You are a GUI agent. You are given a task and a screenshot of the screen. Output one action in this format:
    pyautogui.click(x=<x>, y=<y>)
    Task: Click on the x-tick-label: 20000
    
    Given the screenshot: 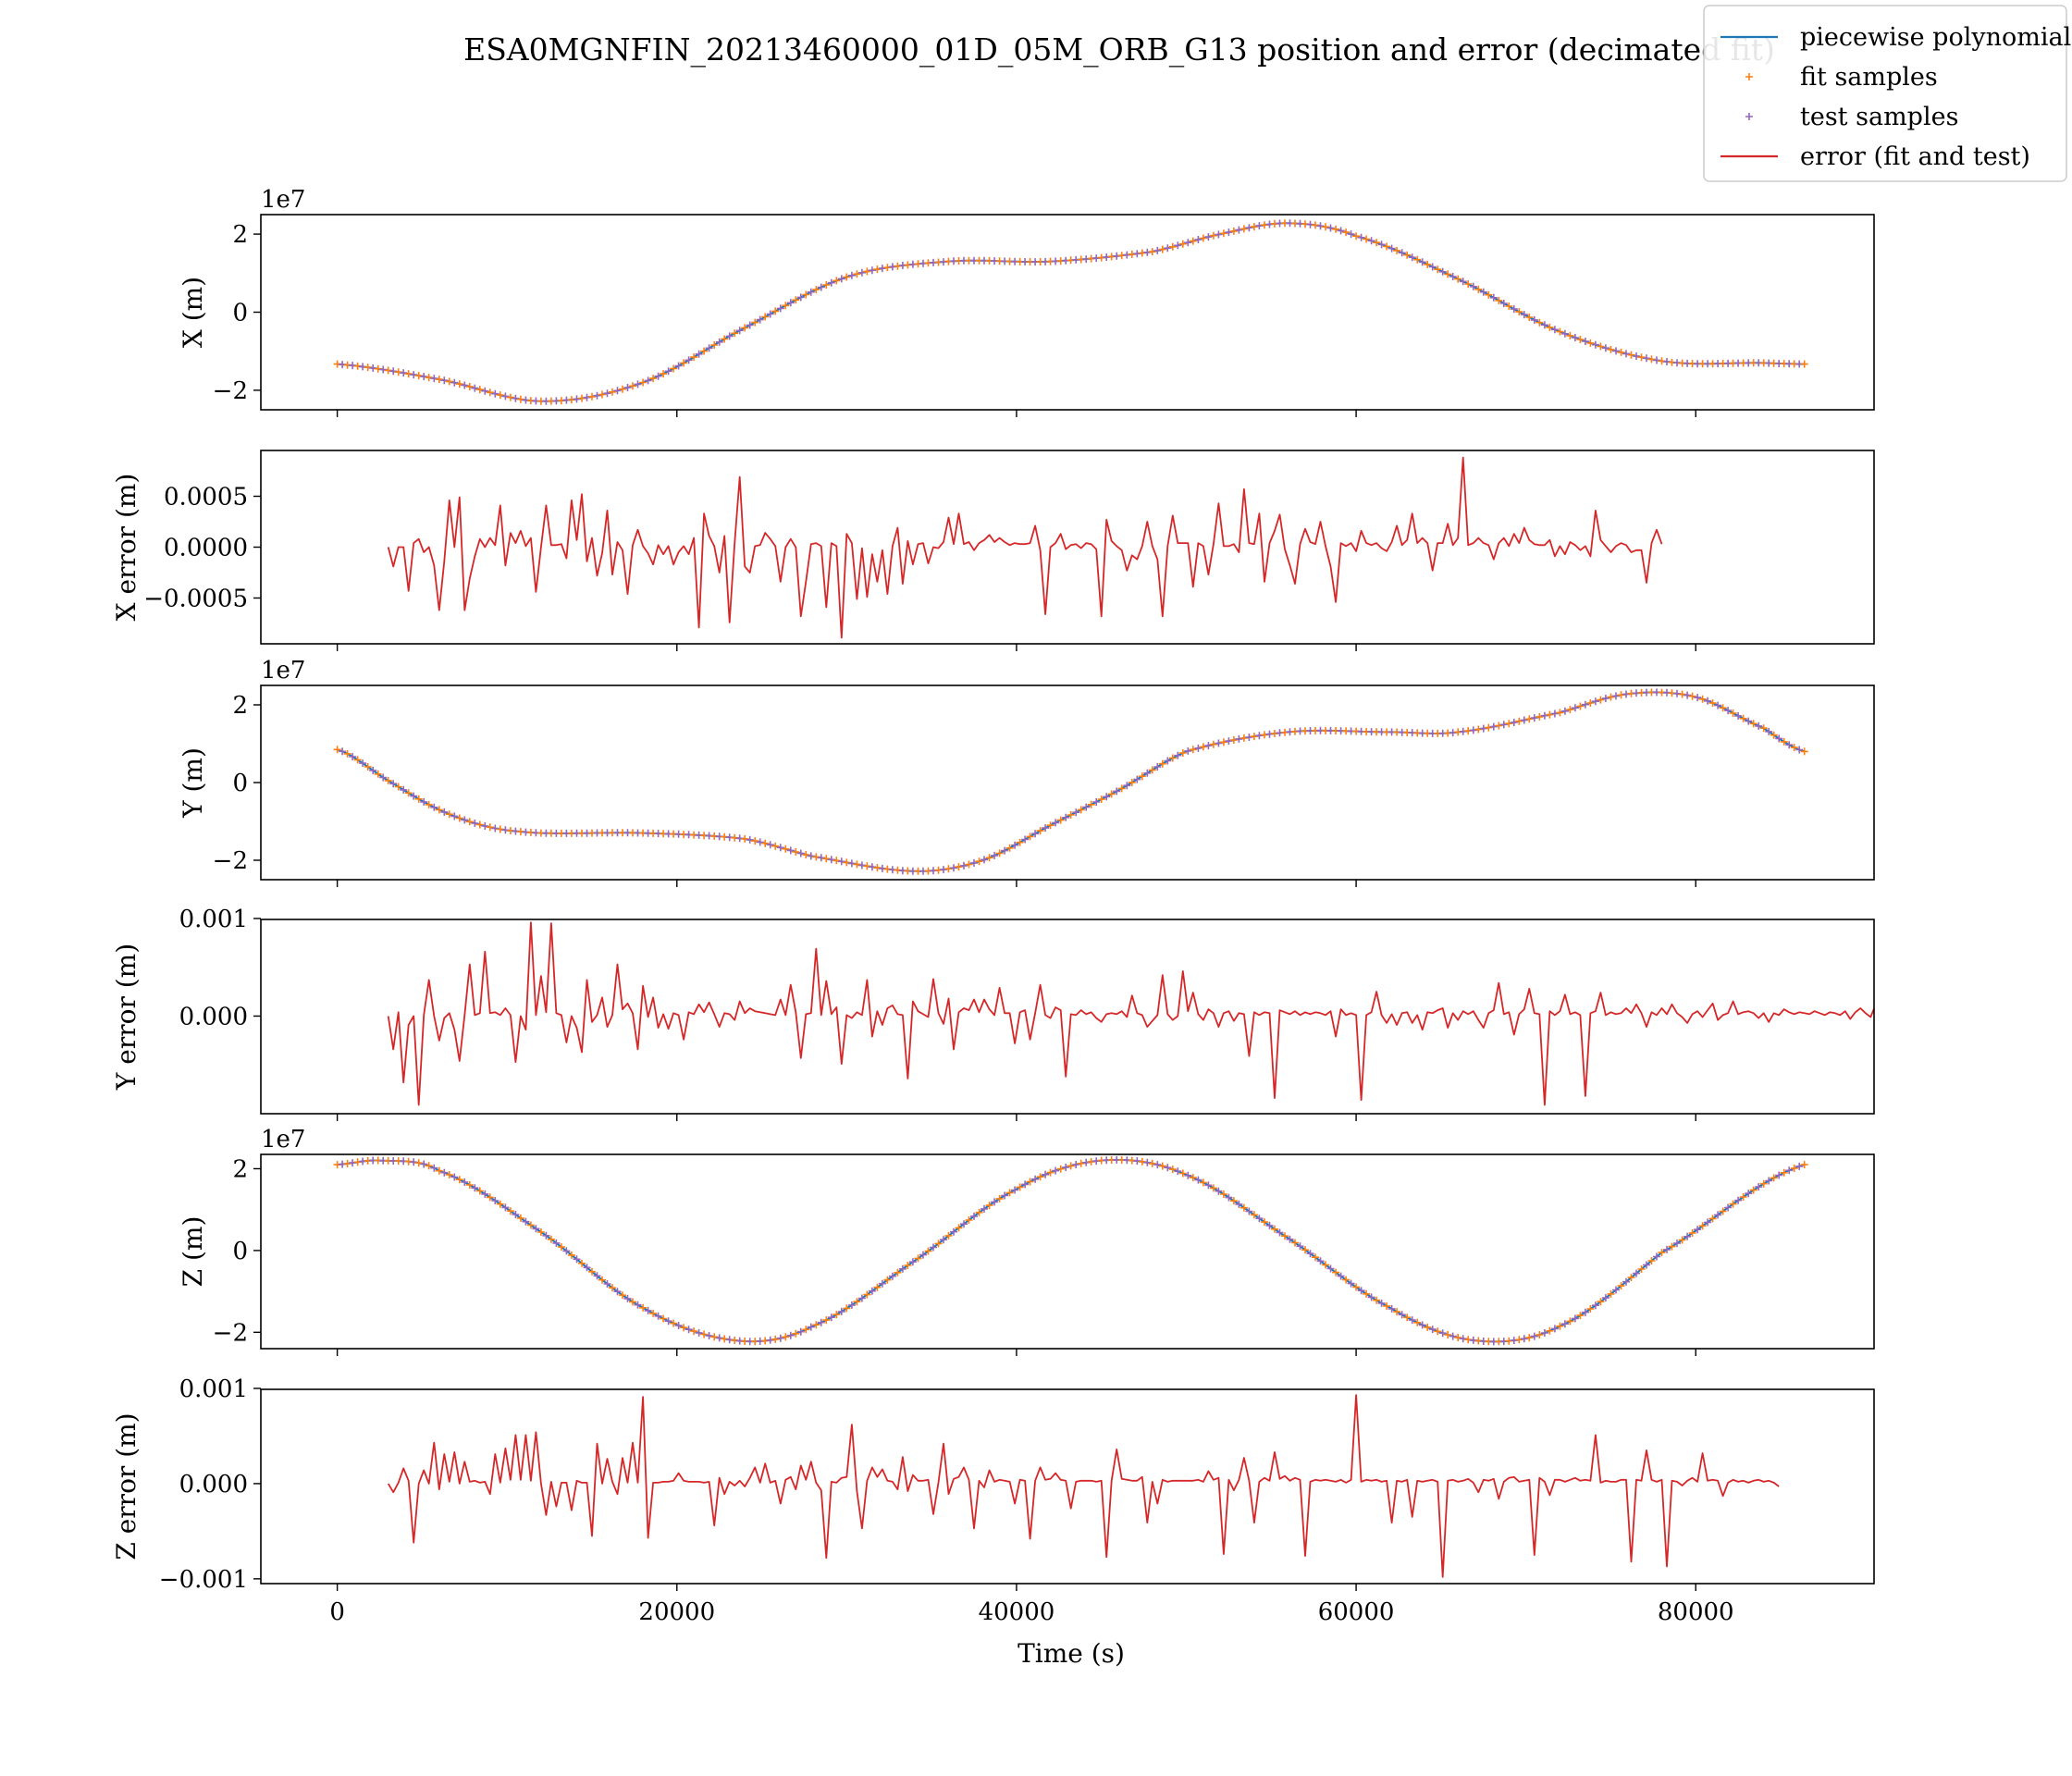 What is the action you would take?
    pyautogui.click(x=676, y=1612)
    